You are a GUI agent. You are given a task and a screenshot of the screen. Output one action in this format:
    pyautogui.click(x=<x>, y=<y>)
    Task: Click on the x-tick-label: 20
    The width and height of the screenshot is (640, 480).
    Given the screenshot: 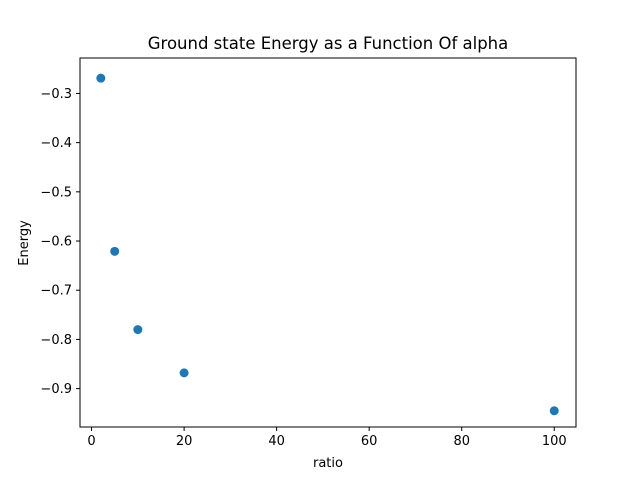 What is the action you would take?
    pyautogui.click(x=184, y=441)
    